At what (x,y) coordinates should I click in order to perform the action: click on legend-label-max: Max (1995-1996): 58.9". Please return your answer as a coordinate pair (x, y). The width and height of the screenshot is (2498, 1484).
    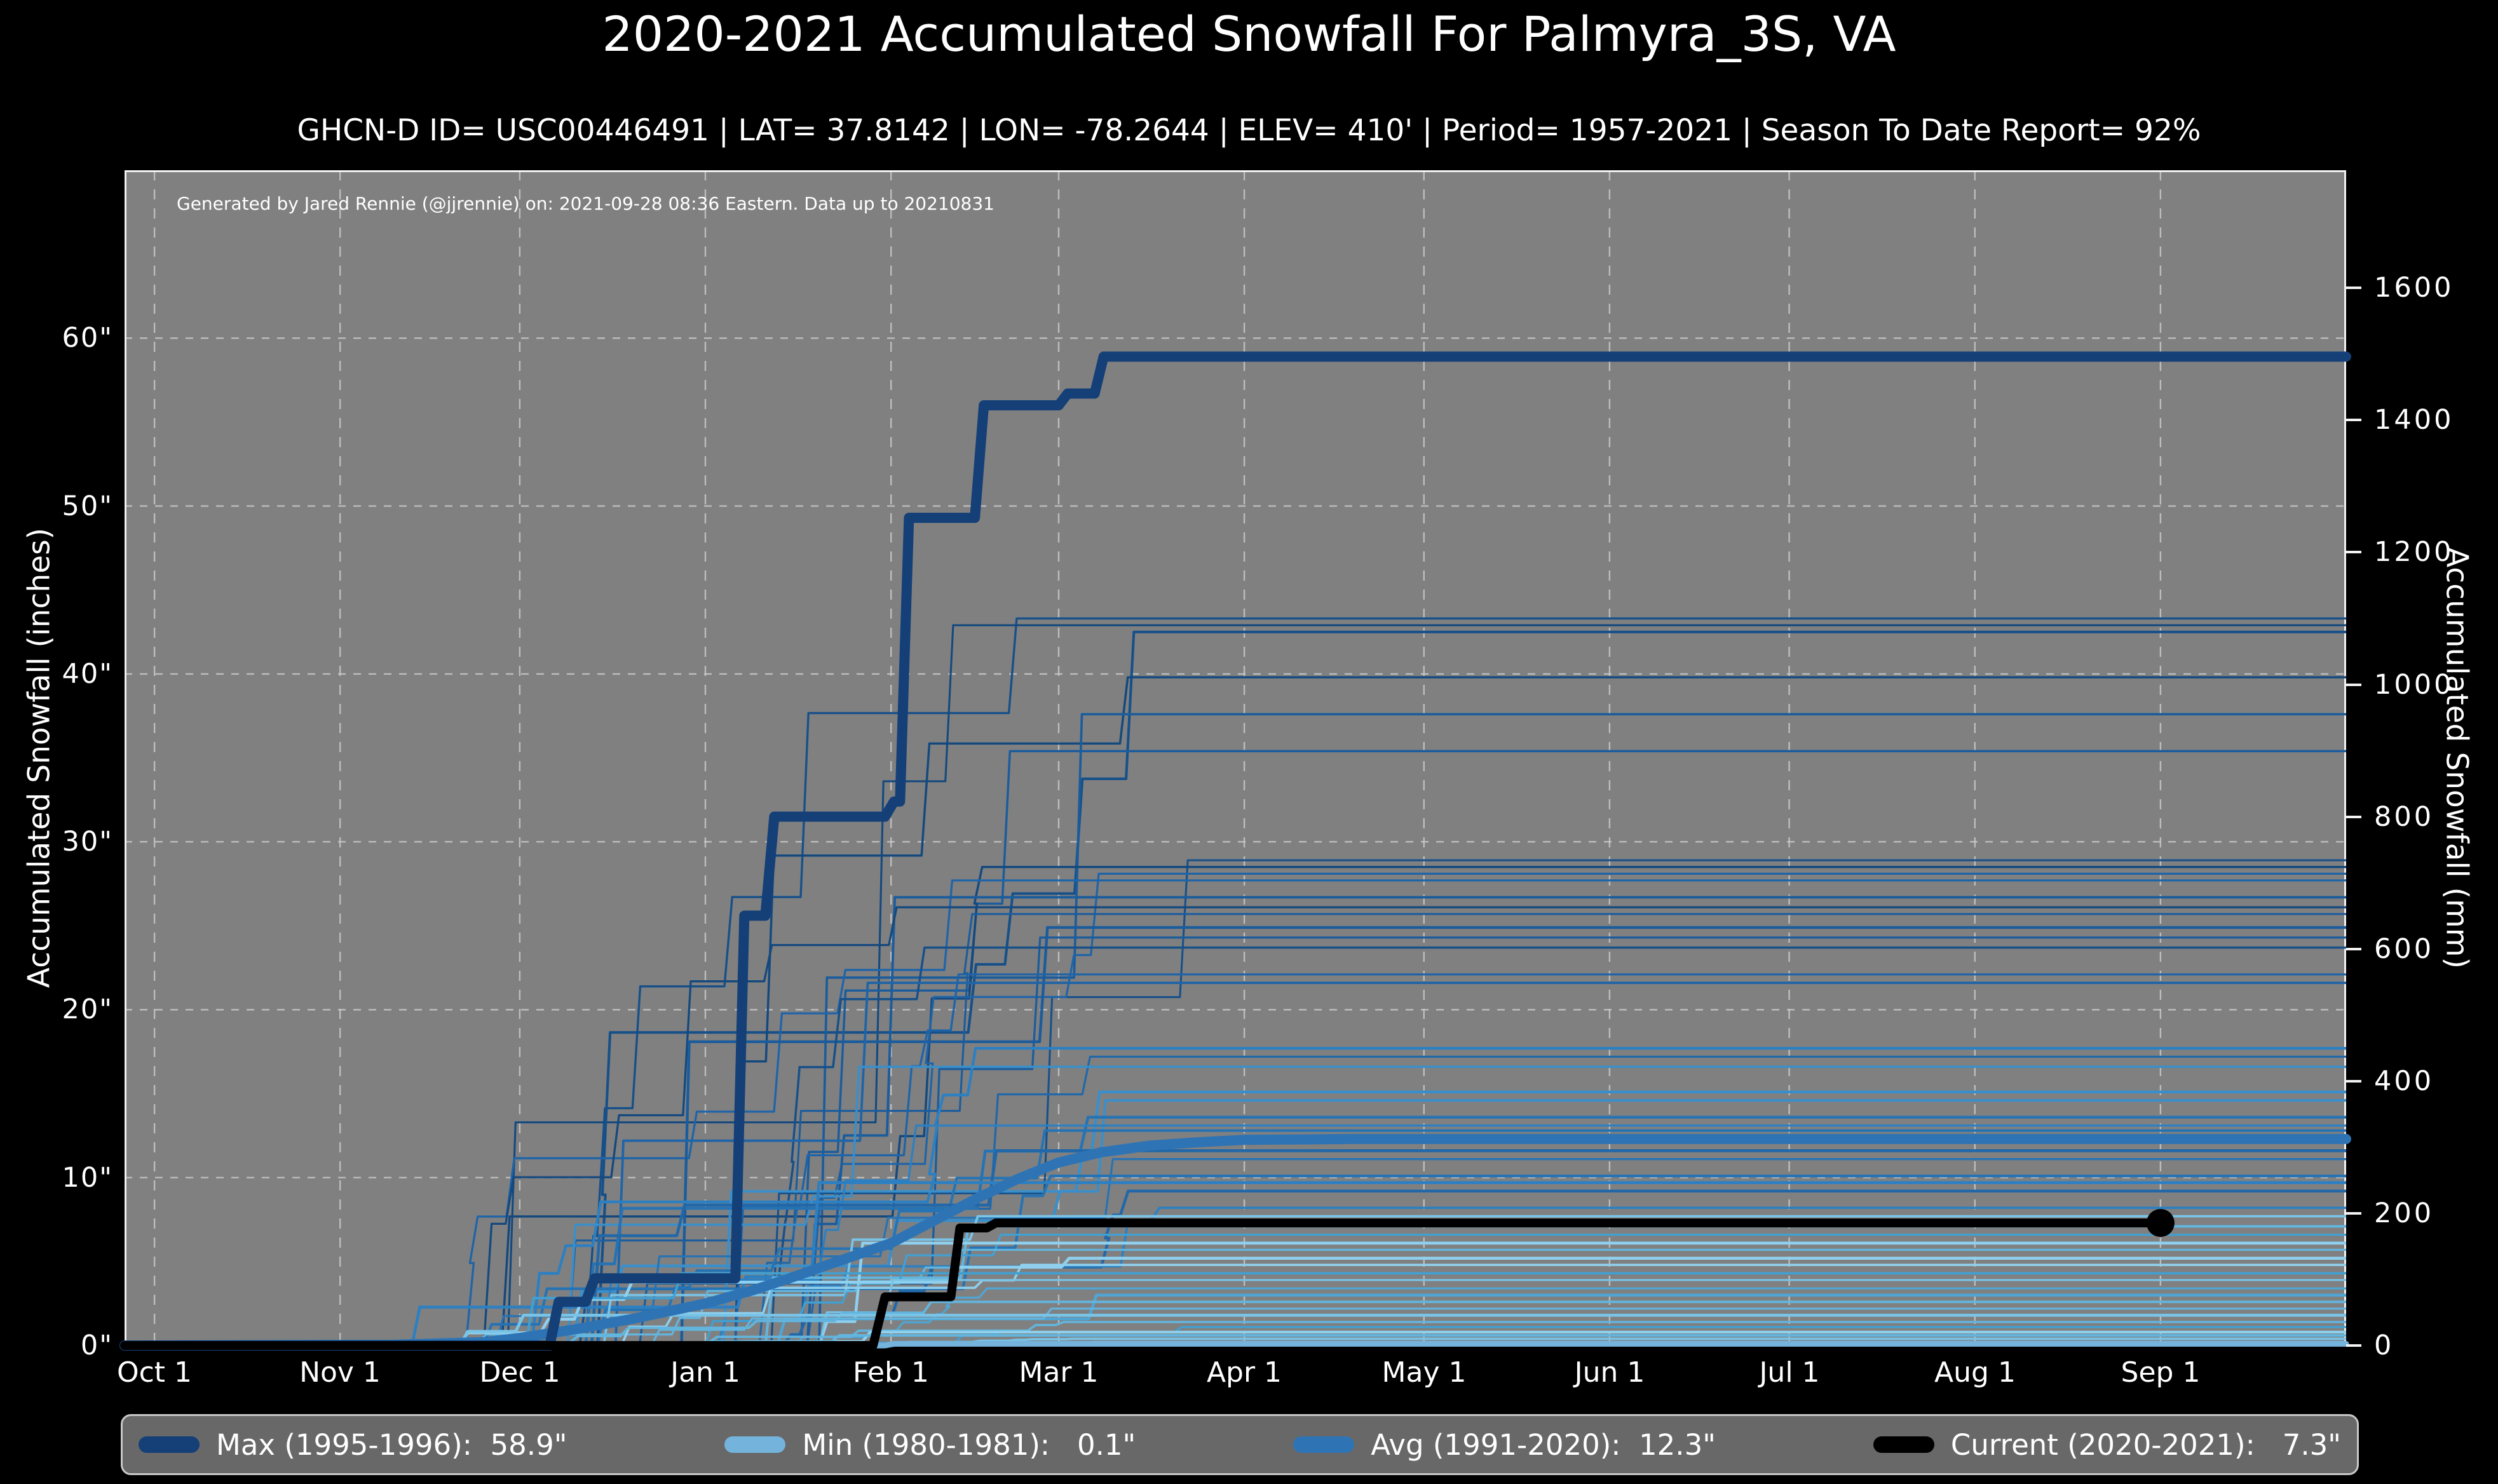
    Looking at the image, I should click on (391, 1444).